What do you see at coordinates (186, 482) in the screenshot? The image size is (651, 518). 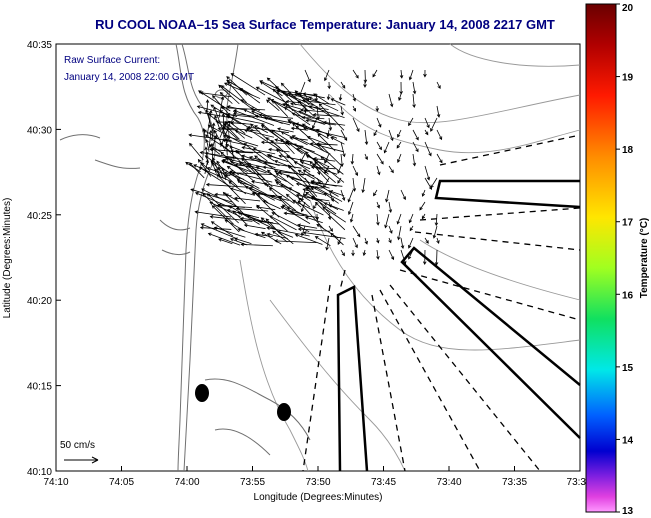 I see `x-tick-label: 74:00` at bounding box center [186, 482].